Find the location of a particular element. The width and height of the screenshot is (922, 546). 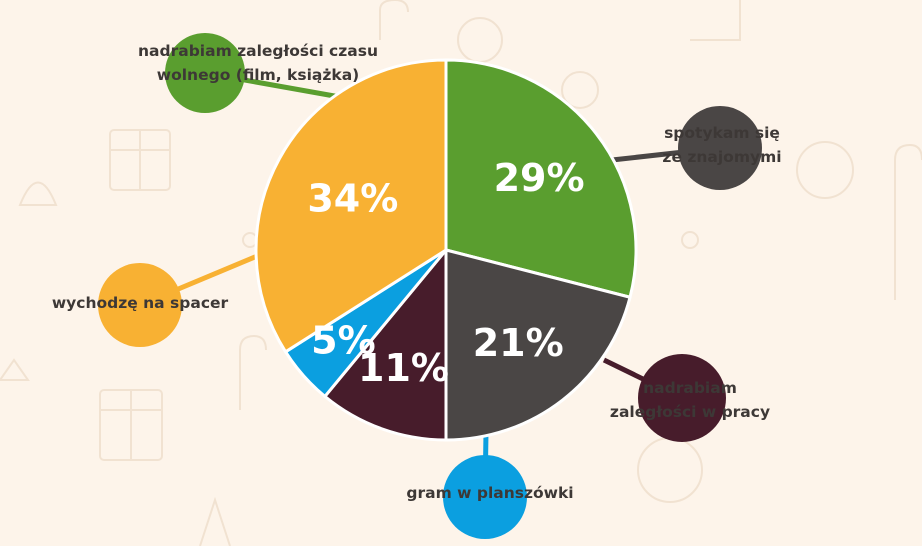

callout-label: wychodzę na spacer is located at coordinates (140, 303).